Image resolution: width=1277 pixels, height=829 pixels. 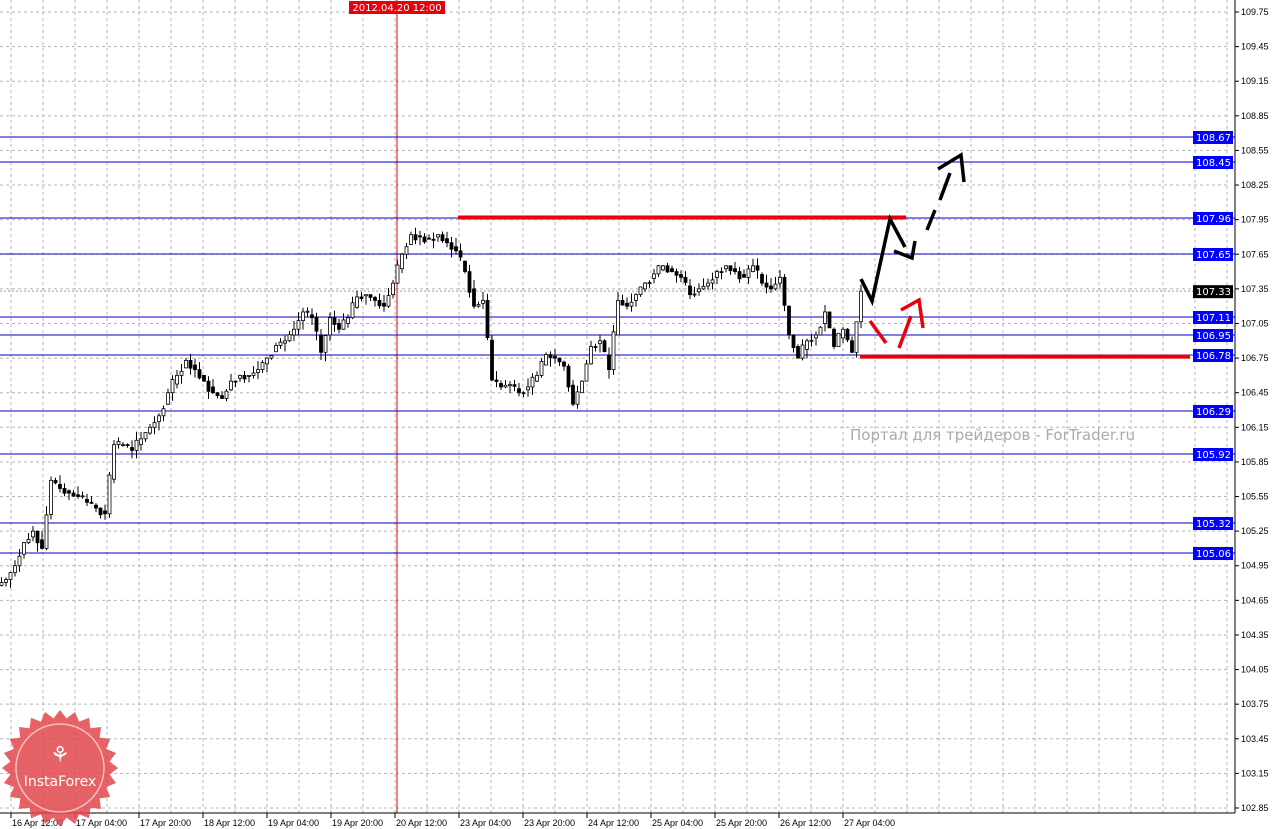 What do you see at coordinates (1255, 393) in the screenshot?
I see `price-tick-label: 106.45` at bounding box center [1255, 393].